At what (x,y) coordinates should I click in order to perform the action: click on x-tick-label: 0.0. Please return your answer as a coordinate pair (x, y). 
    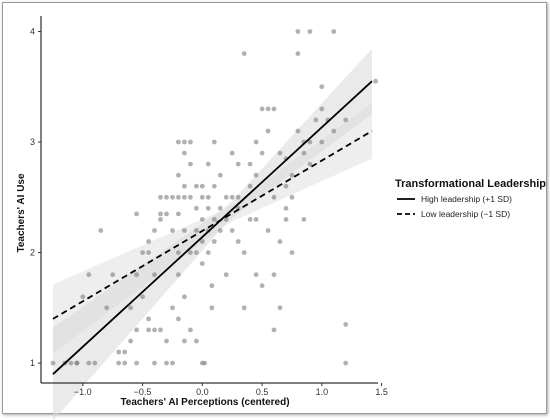
    Looking at the image, I should click on (202, 392).